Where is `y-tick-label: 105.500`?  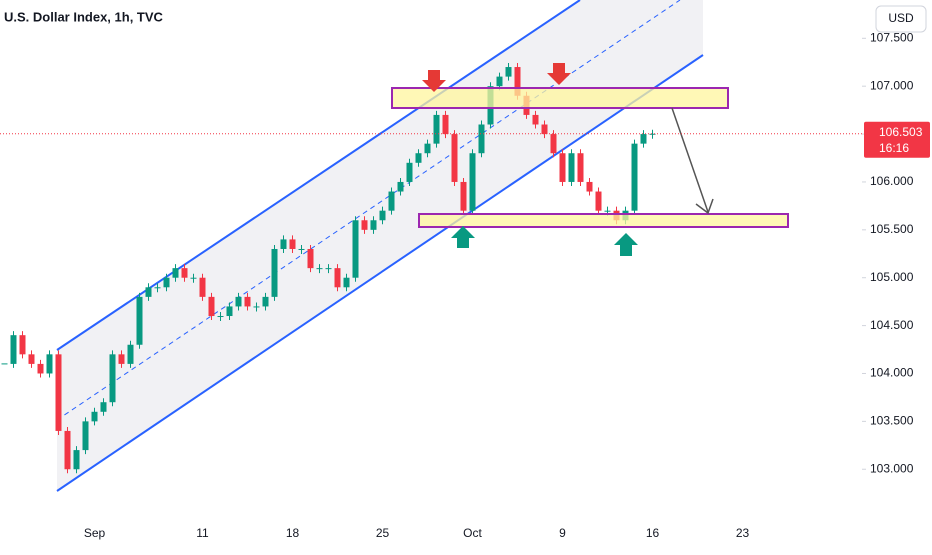
y-tick-label: 105.500 is located at coordinates (892, 229).